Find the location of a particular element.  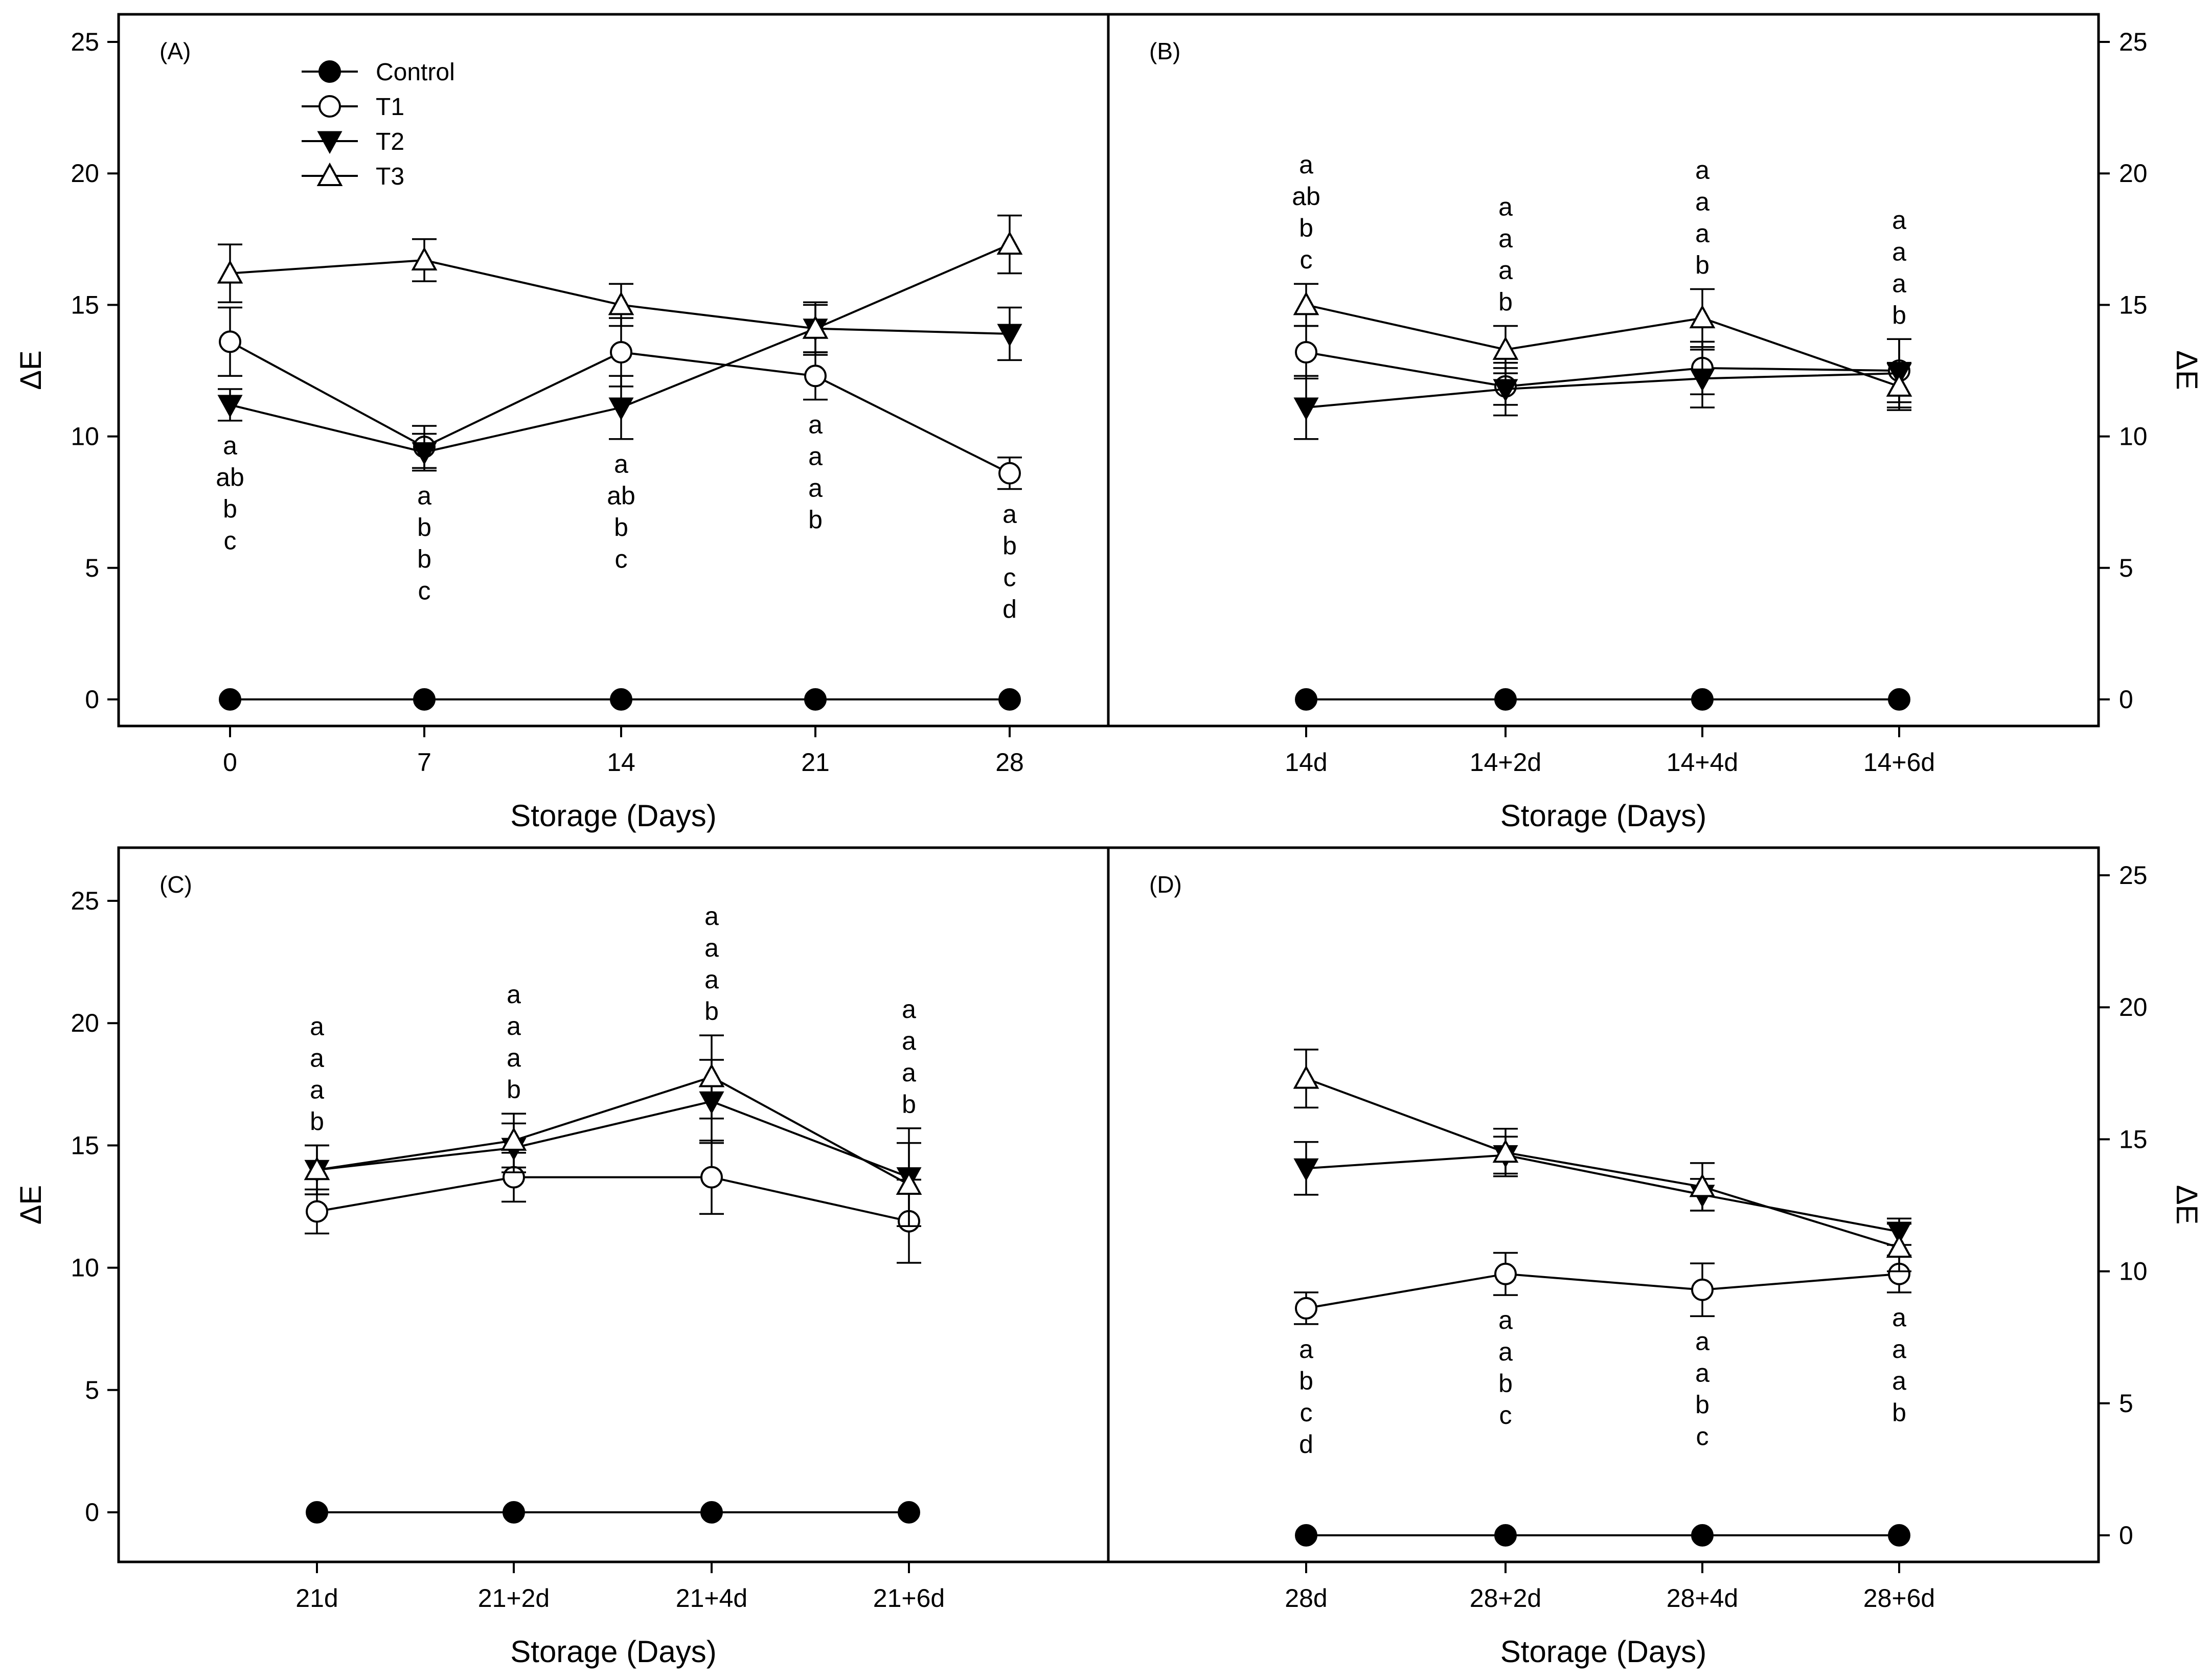

panel-label: (C) is located at coordinates (175, 884).